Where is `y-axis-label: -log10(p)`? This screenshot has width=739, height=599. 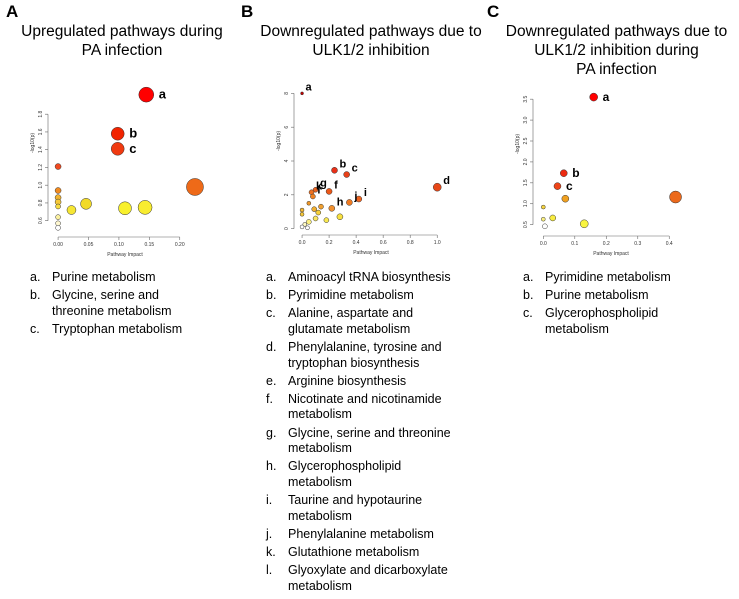
y-axis-label: -log10(p) is located at coordinates (33, 143).